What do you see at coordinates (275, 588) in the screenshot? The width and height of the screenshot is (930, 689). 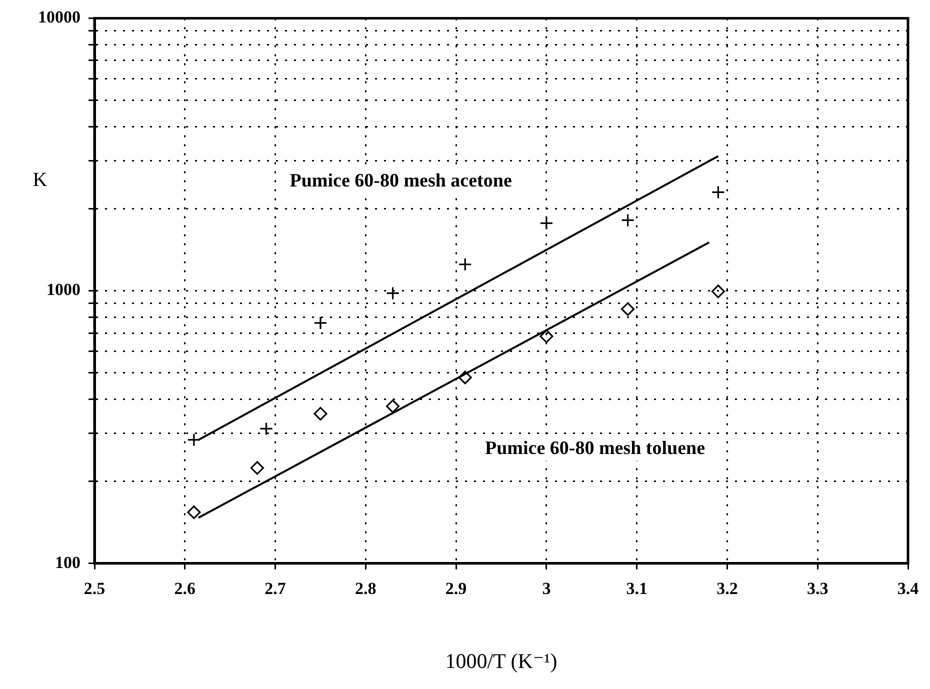 I see `x-tick-label: 2.7` at bounding box center [275, 588].